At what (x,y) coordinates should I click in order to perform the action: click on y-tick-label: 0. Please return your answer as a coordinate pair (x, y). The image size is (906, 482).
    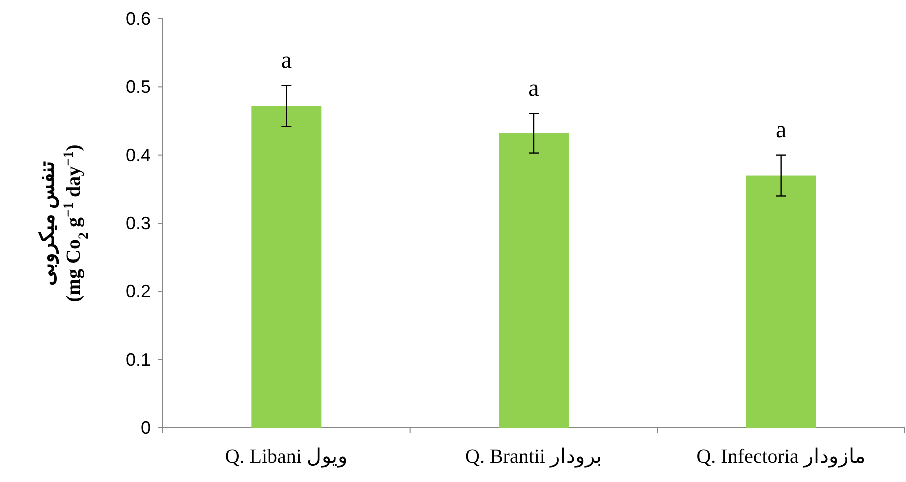
    Looking at the image, I should click on (145, 428).